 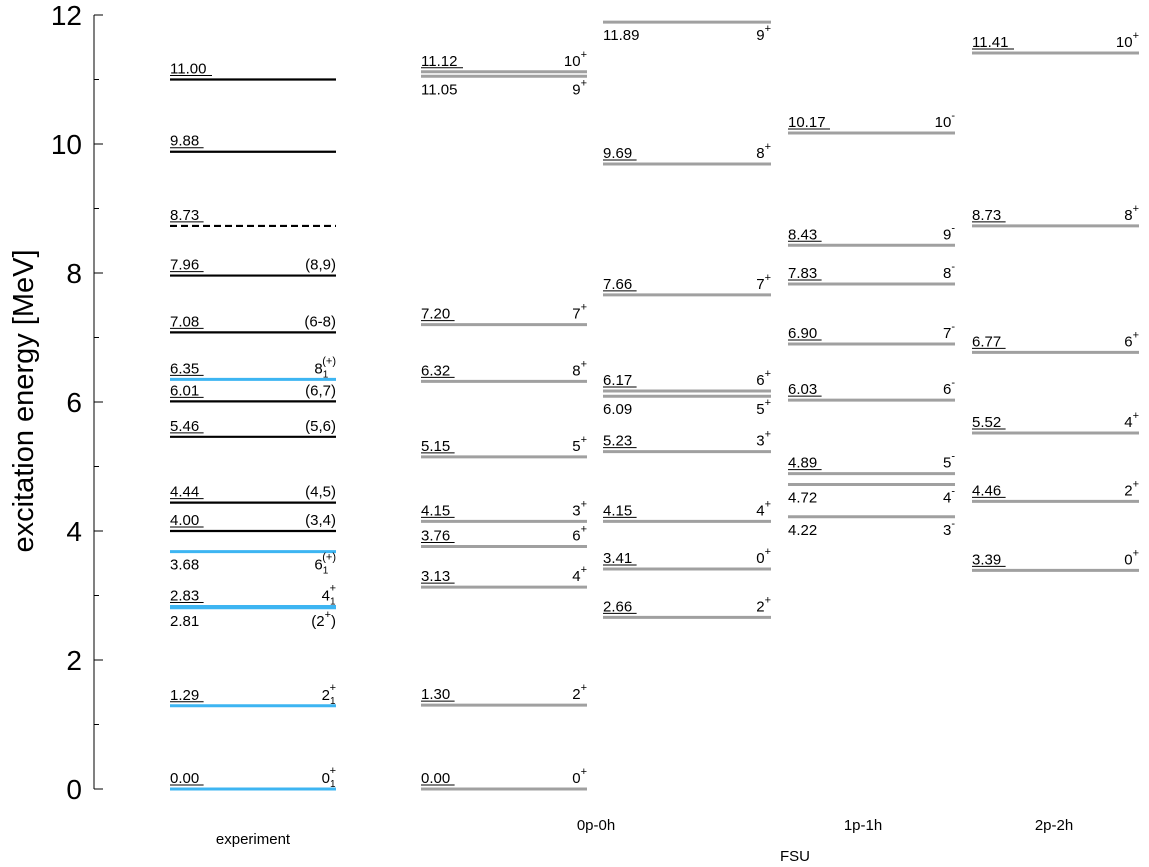 I want to click on level-spin-parity: (6,7), so click(x=320, y=390).